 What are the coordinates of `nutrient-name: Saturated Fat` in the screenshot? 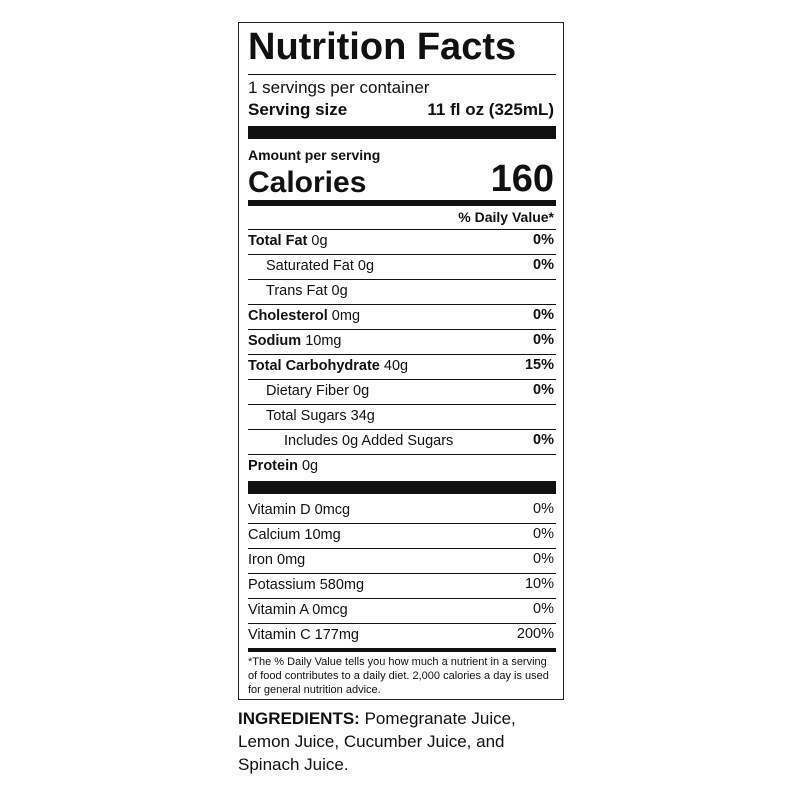 It's located at (310, 266).